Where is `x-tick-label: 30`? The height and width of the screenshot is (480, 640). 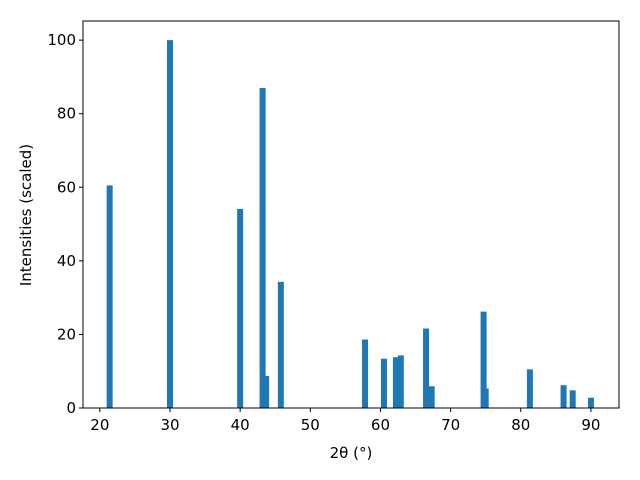 x-tick-label: 30 is located at coordinates (169, 425).